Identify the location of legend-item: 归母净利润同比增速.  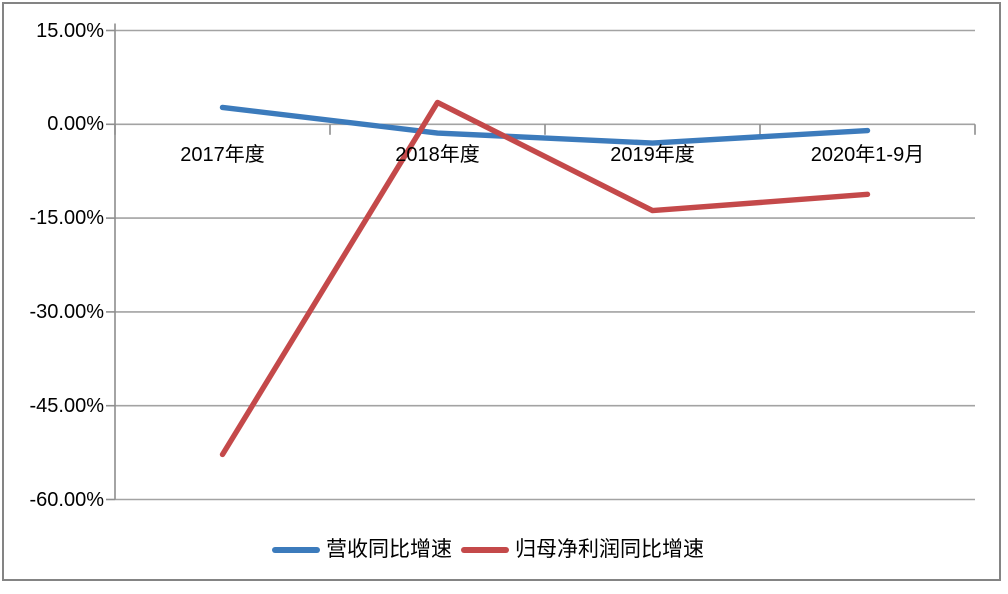
(582, 550).